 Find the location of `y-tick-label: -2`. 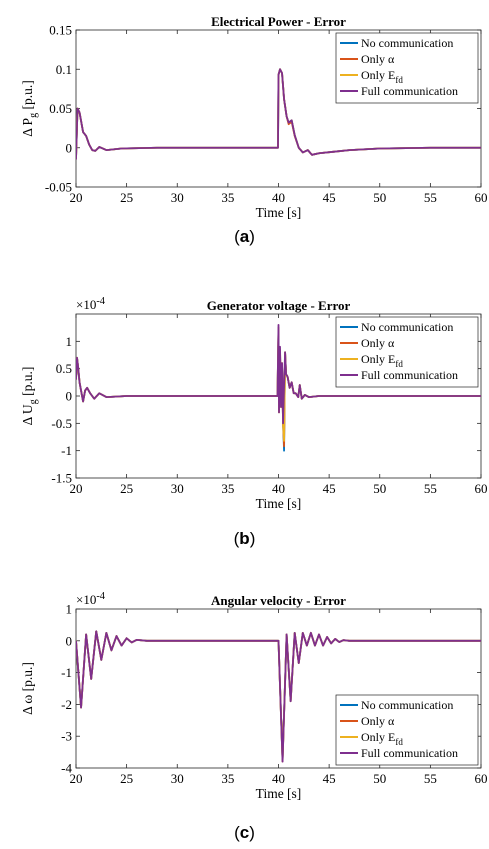

y-tick-label: -2 is located at coordinates (66, 704).